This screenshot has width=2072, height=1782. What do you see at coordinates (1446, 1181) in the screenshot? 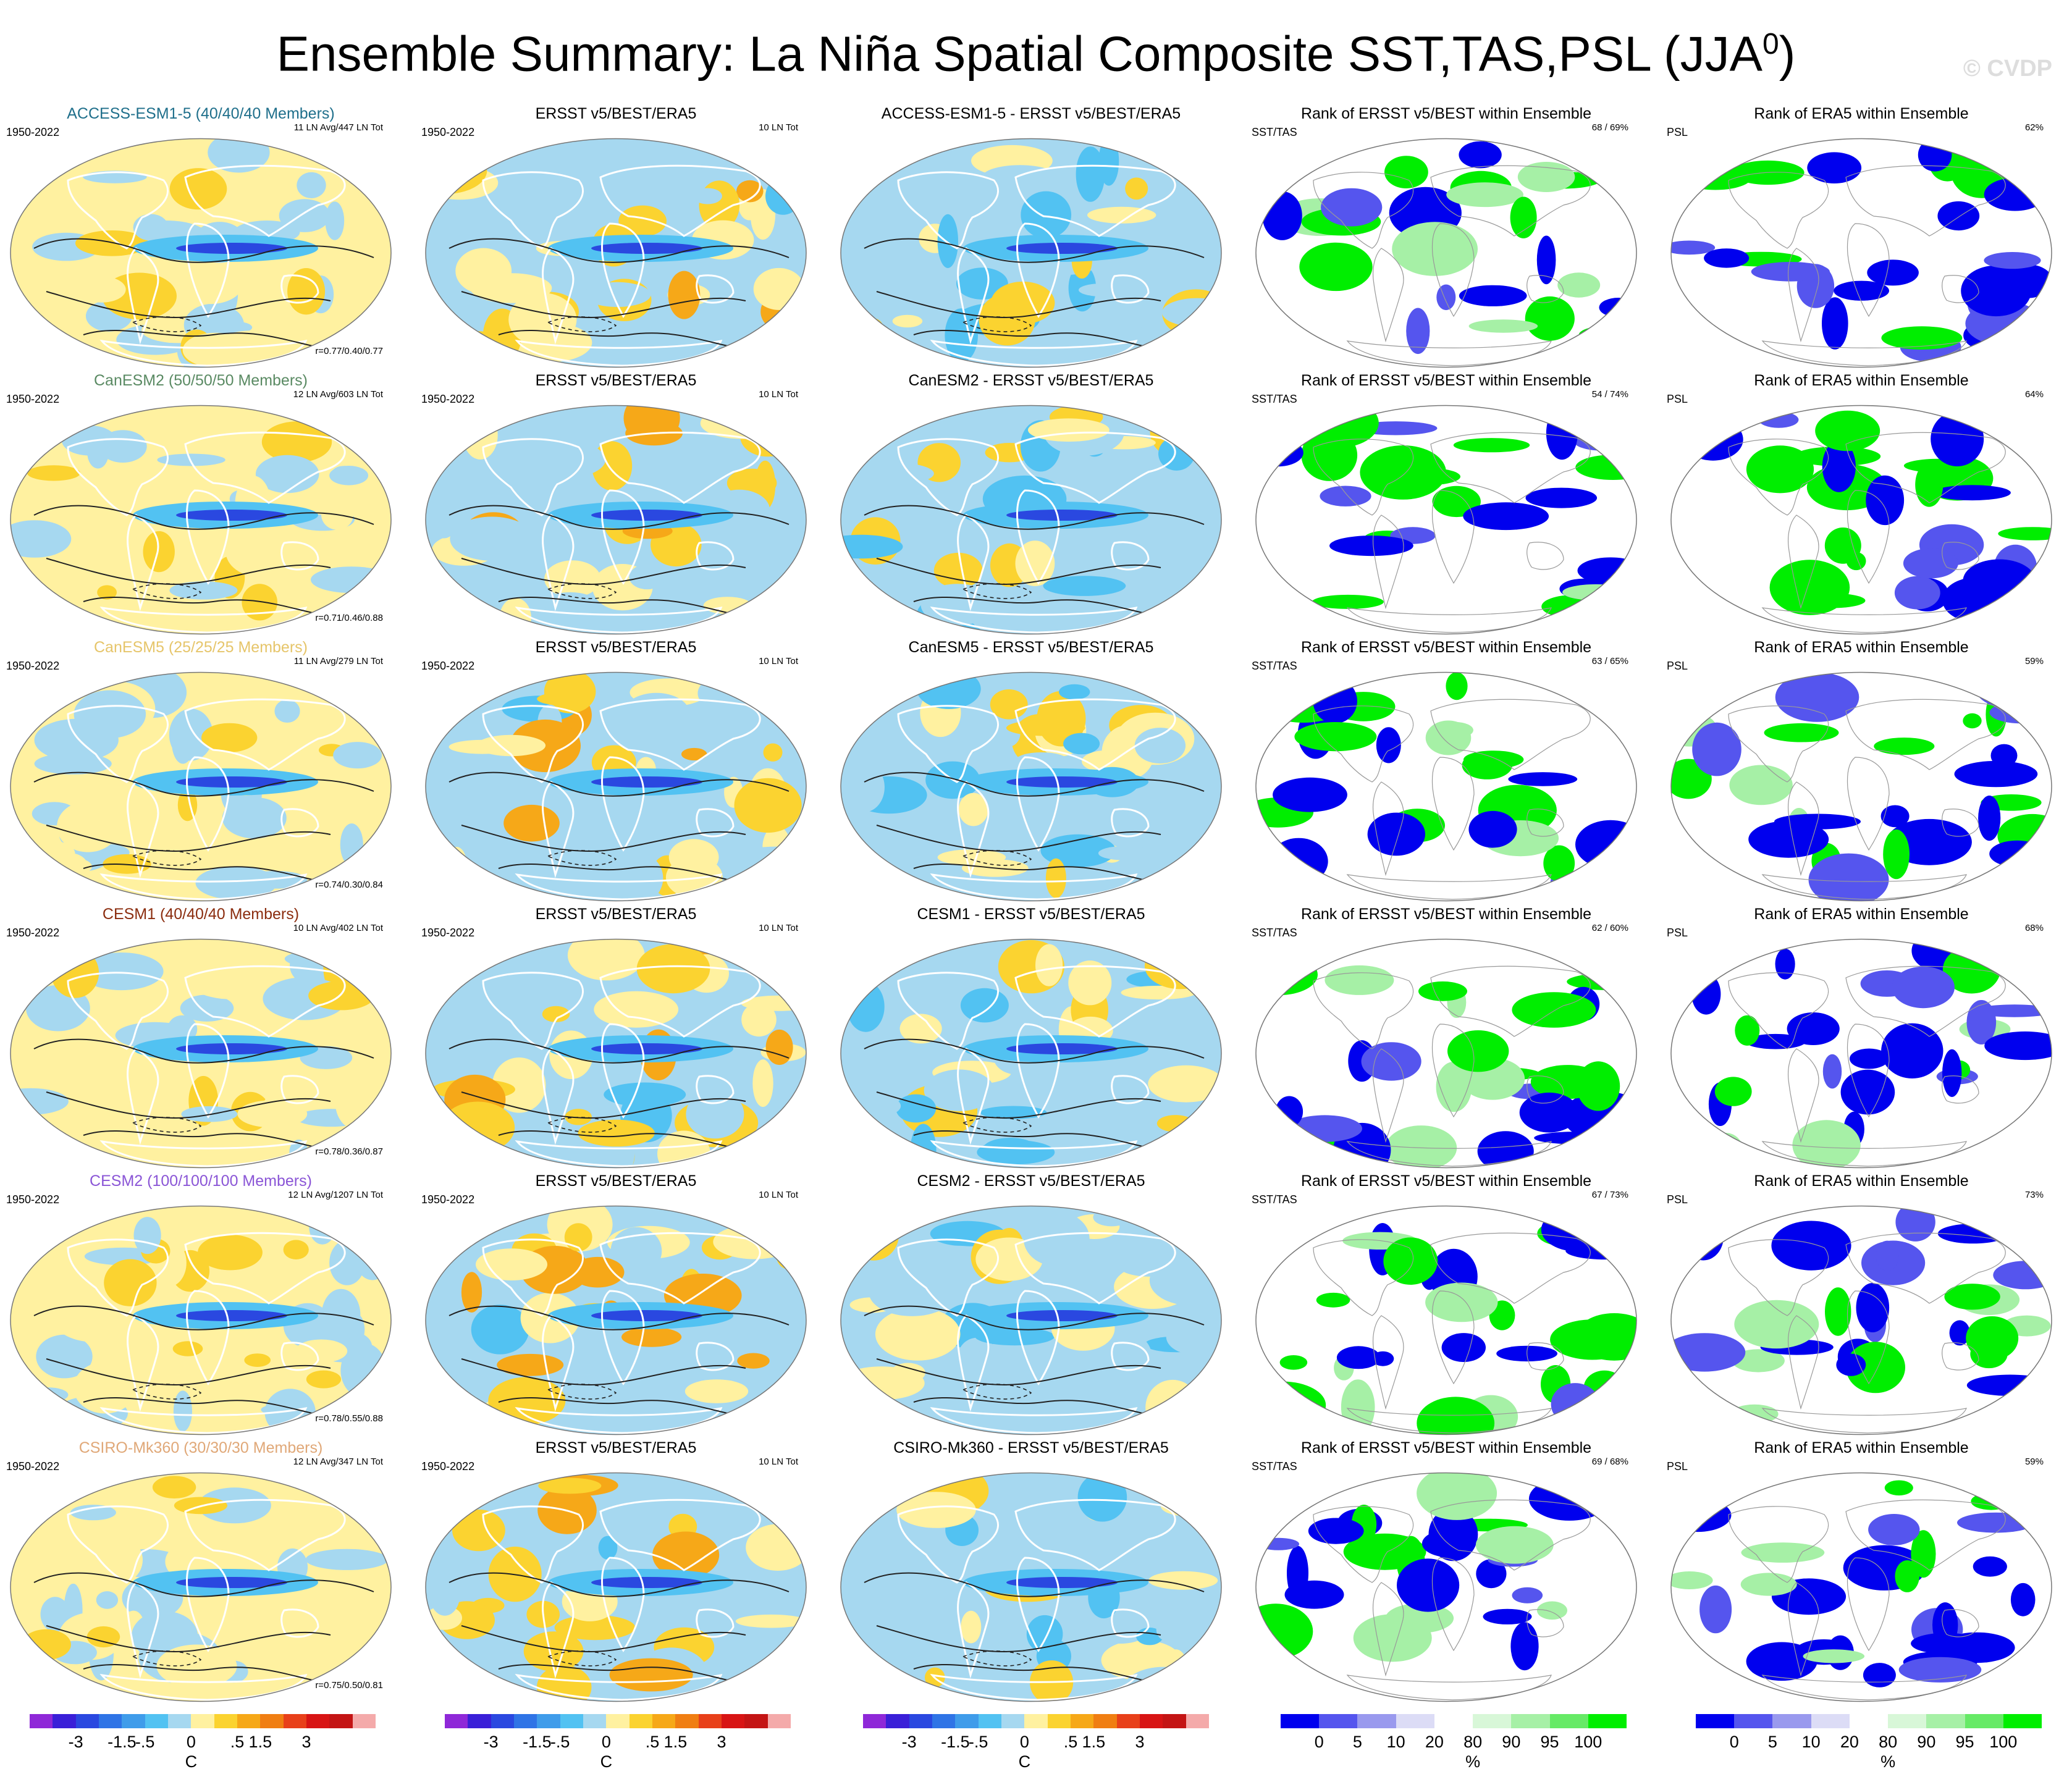
I see `rank-title: Rank of ERSST v5/BEST within Ensemble` at bounding box center [1446, 1181].